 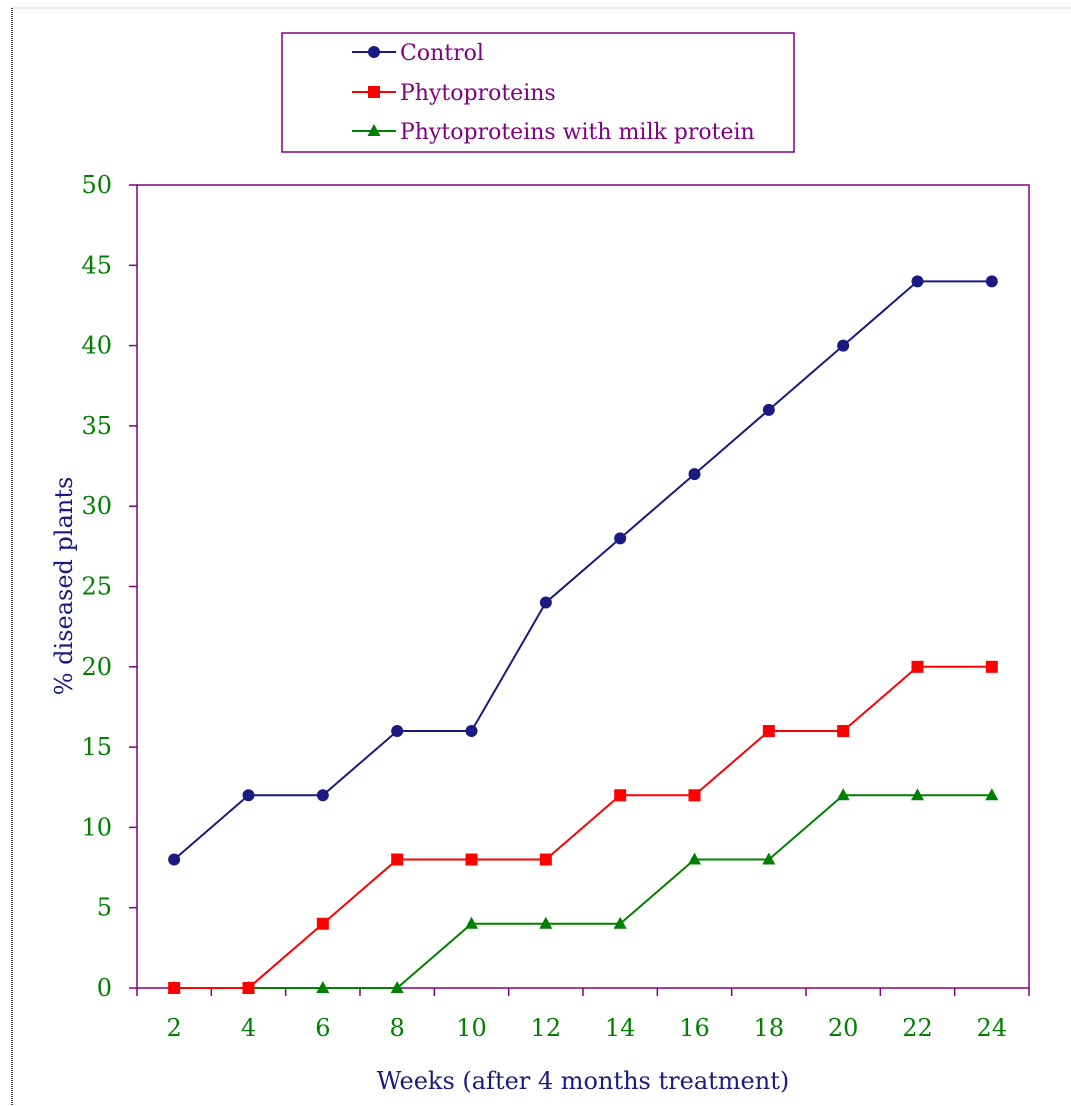 What do you see at coordinates (96, 506) in the screenshot?
I see `y-tick-label: 30` at bounding box center [96, 506].